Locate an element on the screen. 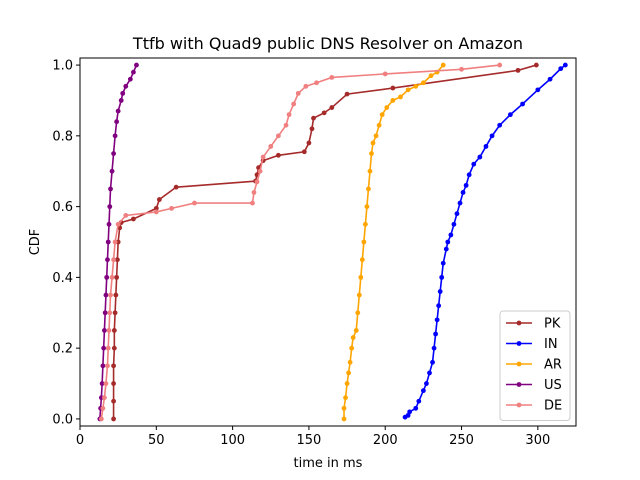  legend-marker-pk is located at coordinates (519, 323).